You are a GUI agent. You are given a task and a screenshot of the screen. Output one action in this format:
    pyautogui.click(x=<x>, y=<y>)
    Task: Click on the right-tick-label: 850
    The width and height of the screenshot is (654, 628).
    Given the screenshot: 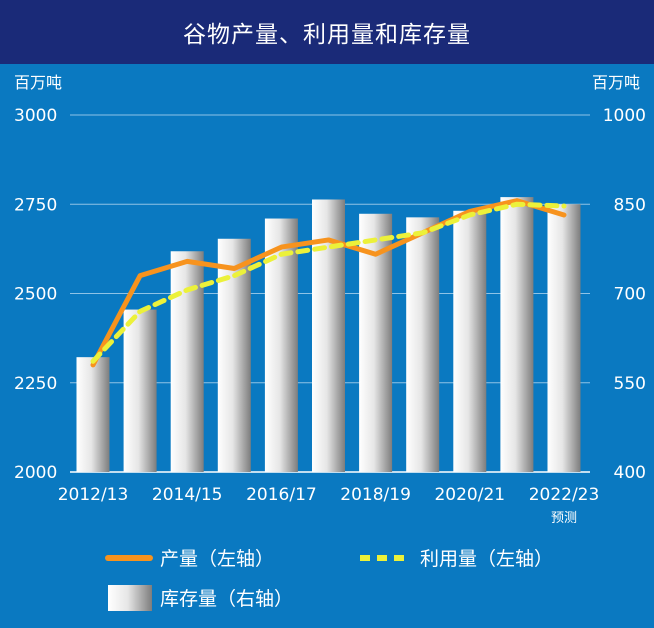 What is the action you would take?
    pyautogui.click(x=630, y=205)
    